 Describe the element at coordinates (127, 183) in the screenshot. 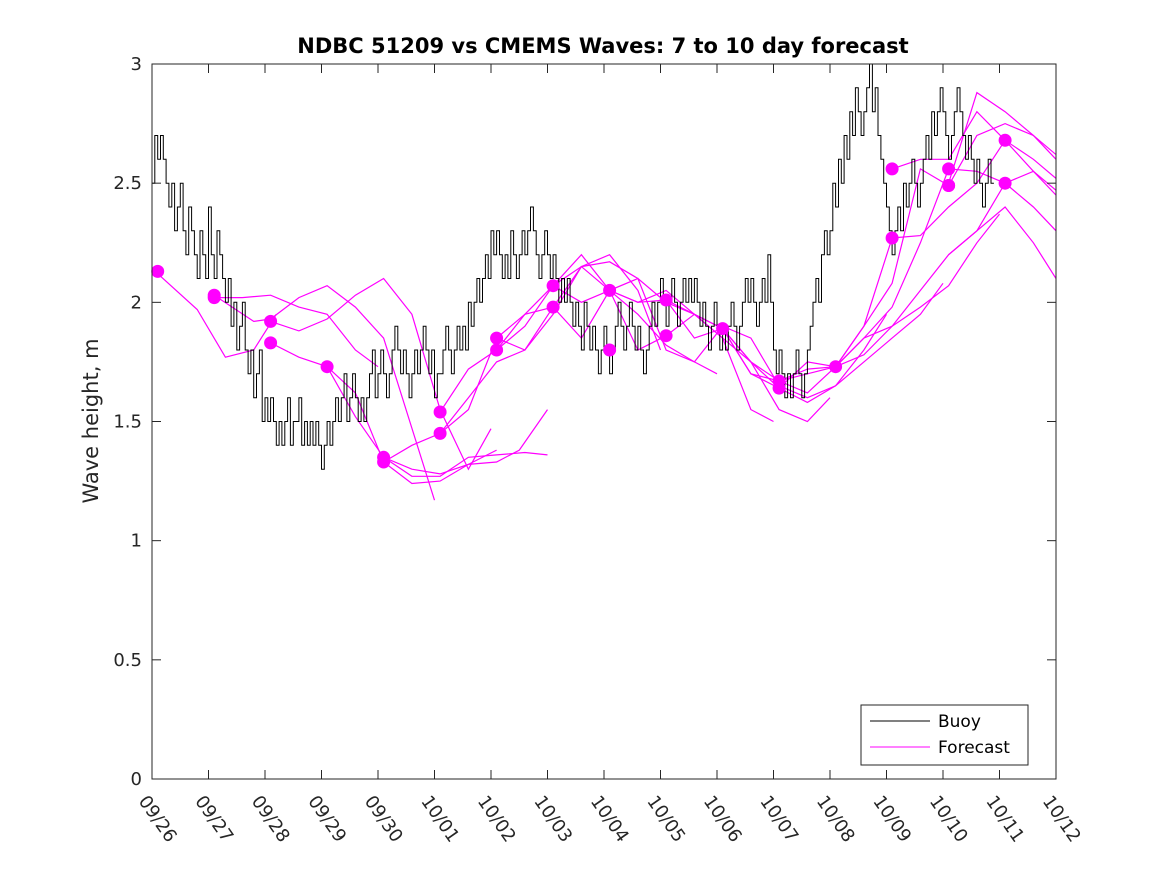

I see `y-tick-label: 2.5` at that location.